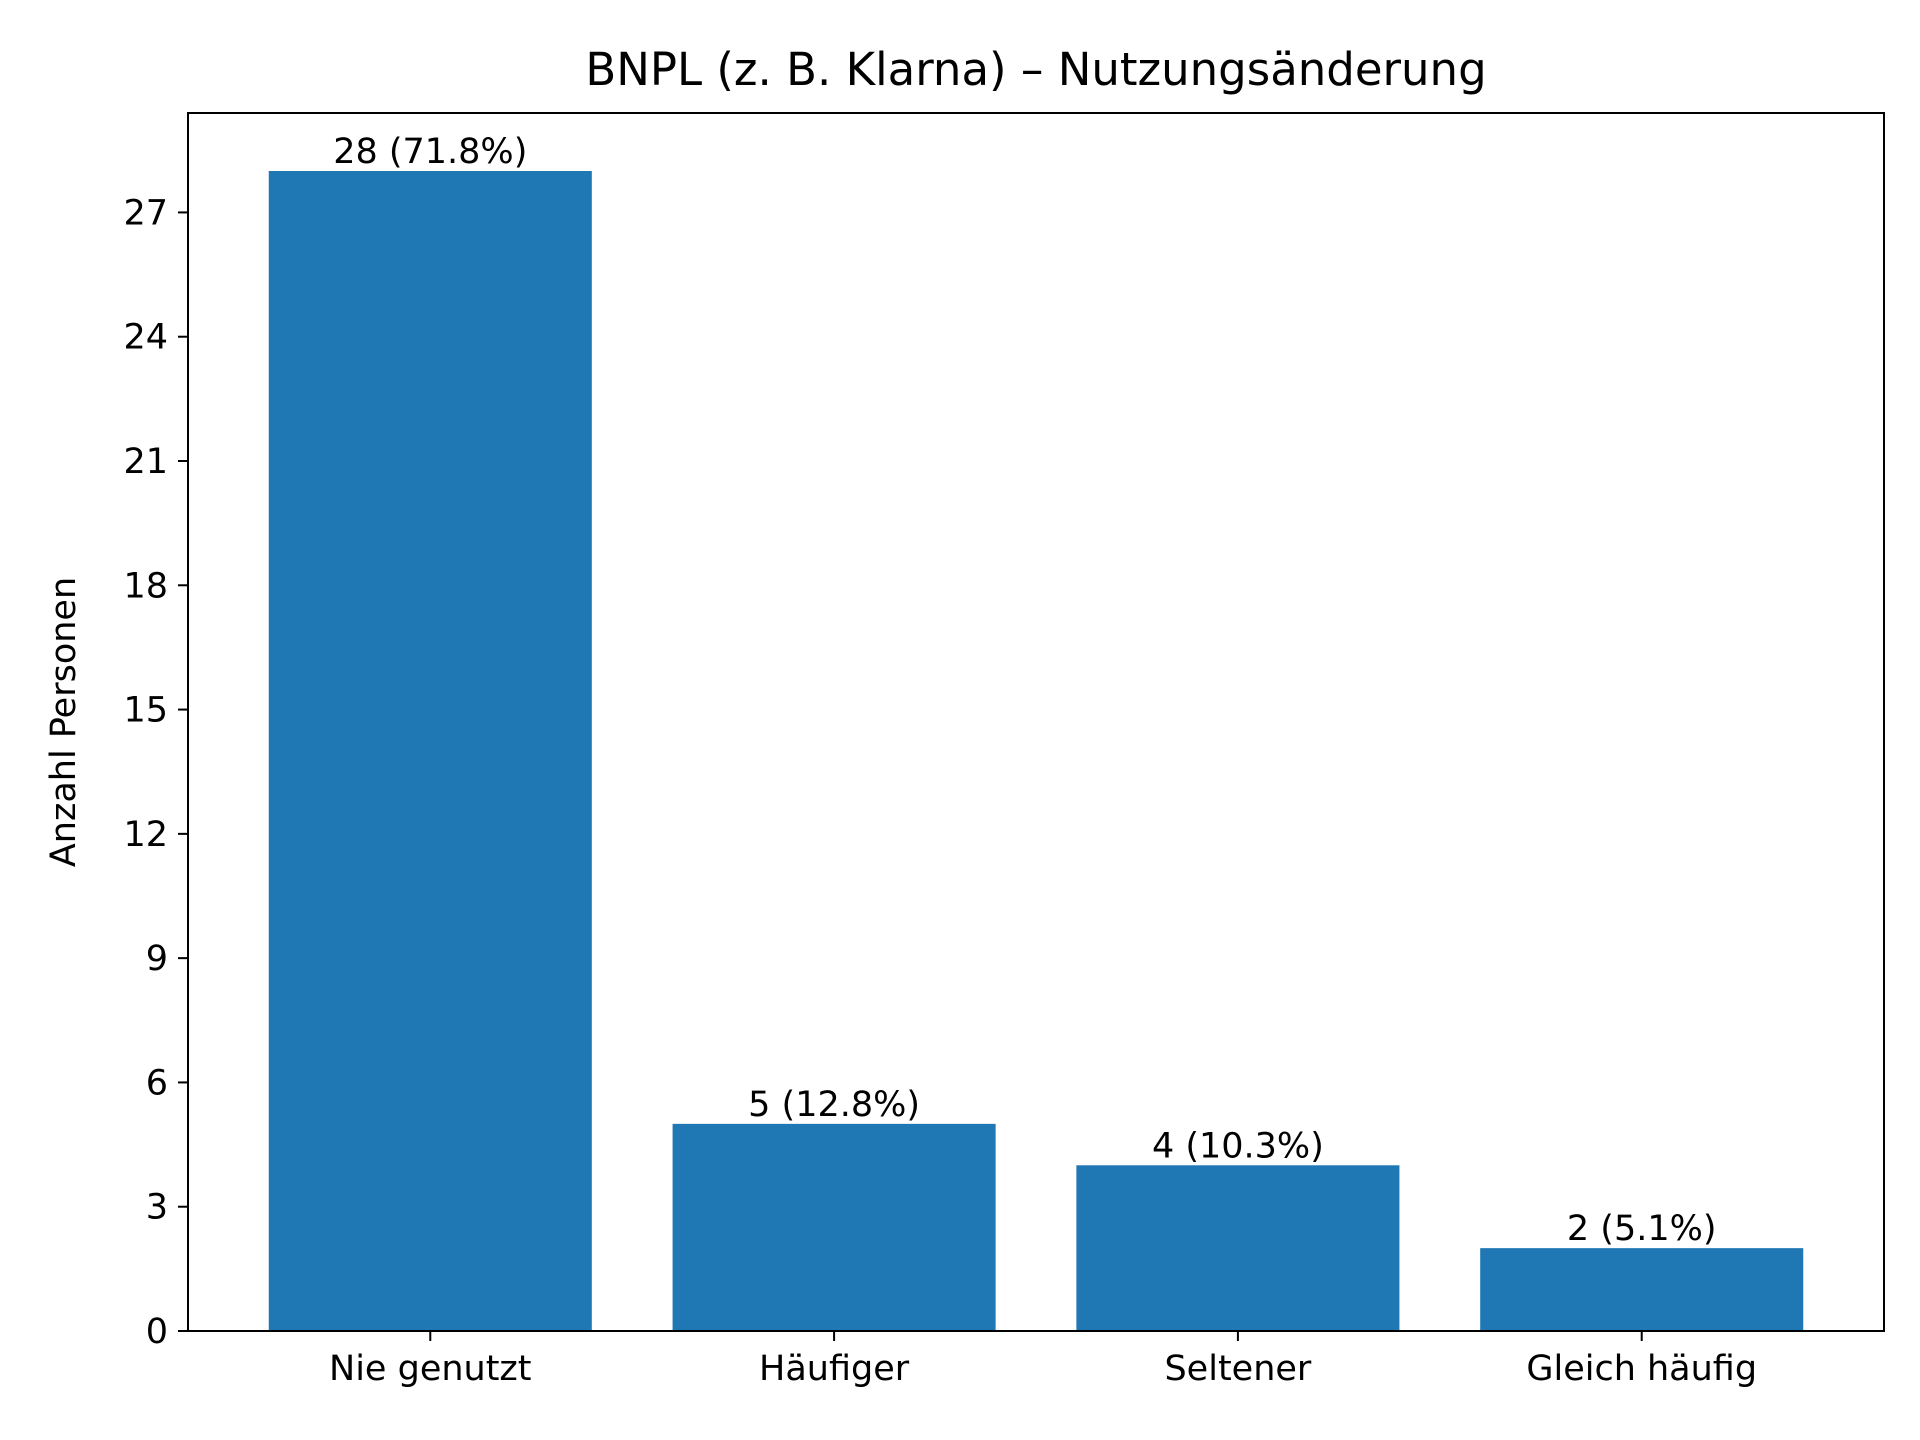 This screenshot has width=1920, height=1440. Describe the element at coordinates (64, 722) in the screenshot. I see `y-axis-label: Anzahl Personen` at that location.